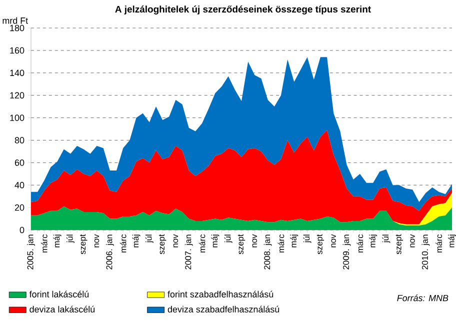 The image size is (456, 329). What do you see at coordinates (22, 230) in the screenshot?
I see `y-tick-label: 0` at bounding box center [22, 230].